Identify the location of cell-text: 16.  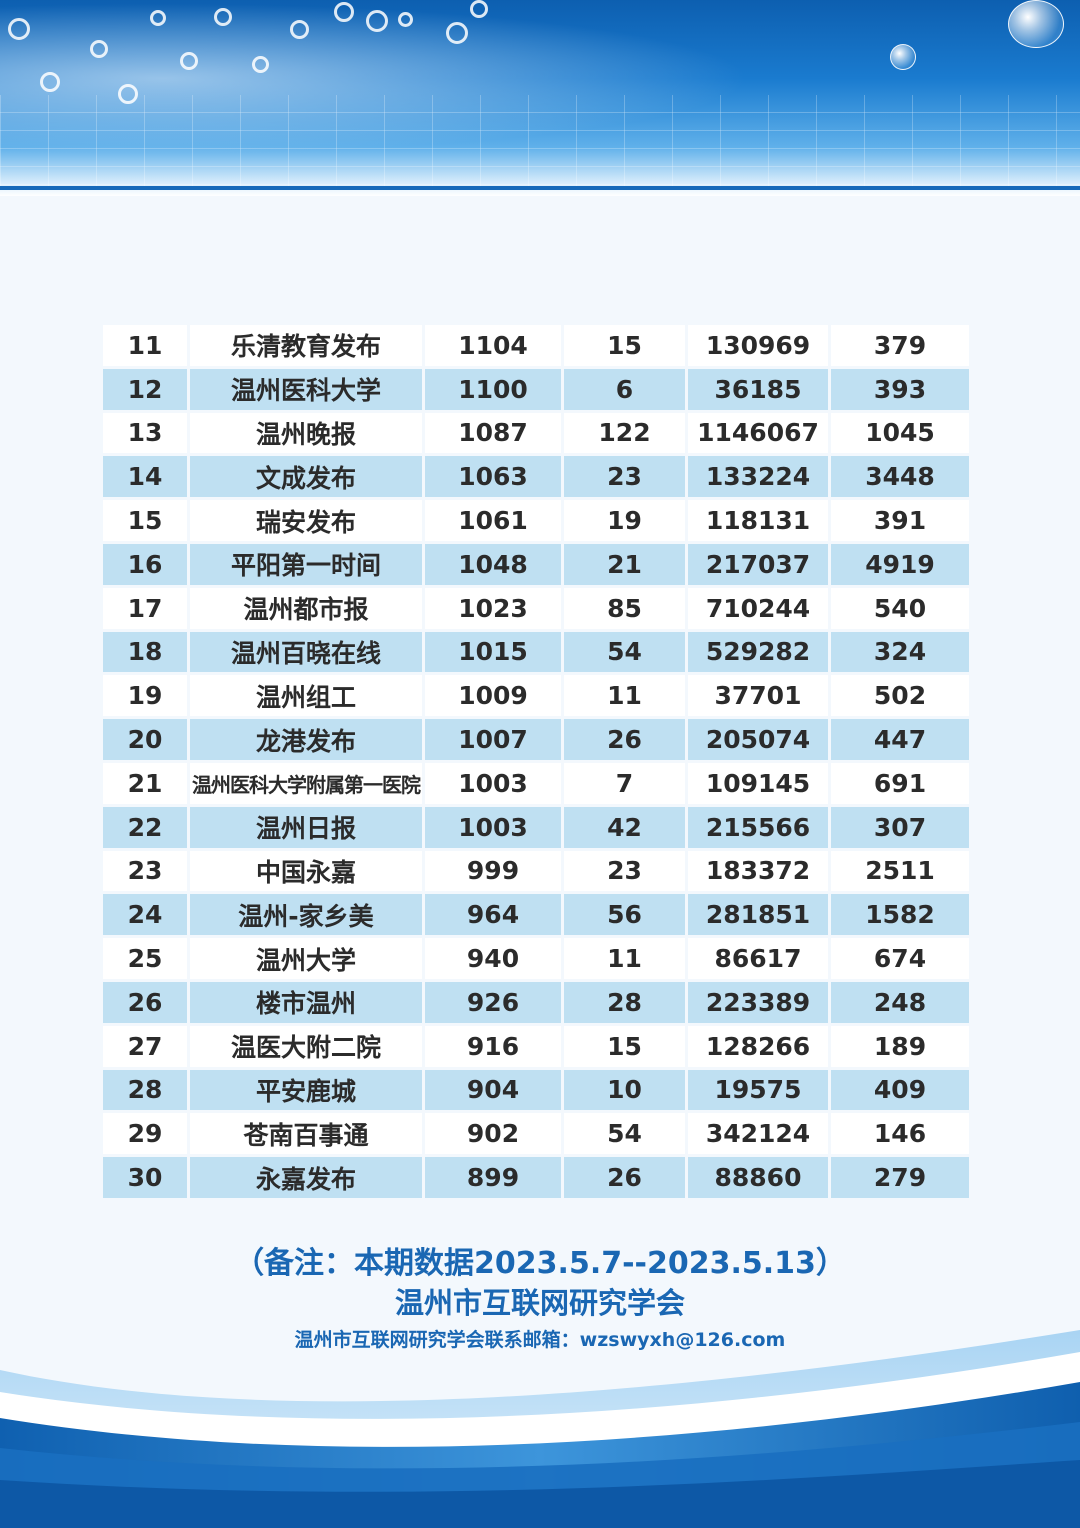
(145, 564).